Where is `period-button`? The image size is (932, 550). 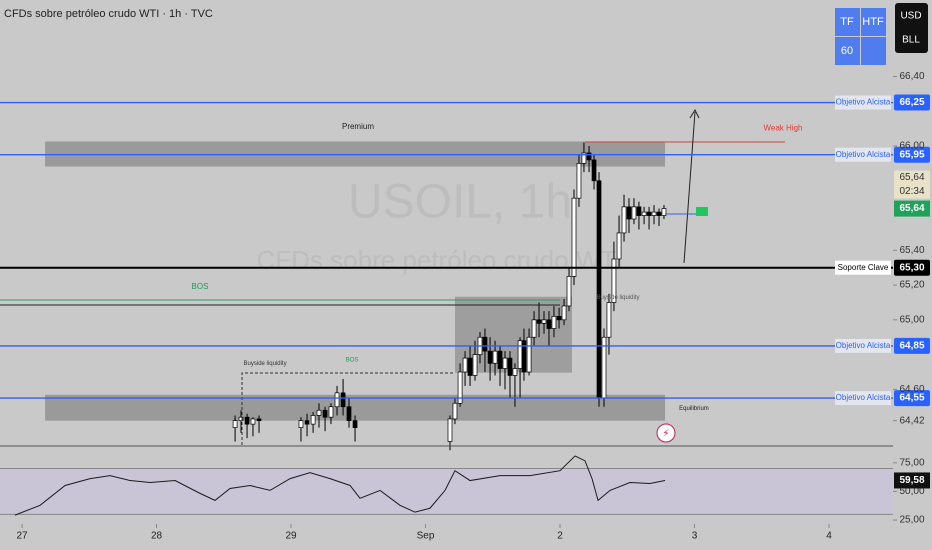 period-button is located at coordinates (847, 51).